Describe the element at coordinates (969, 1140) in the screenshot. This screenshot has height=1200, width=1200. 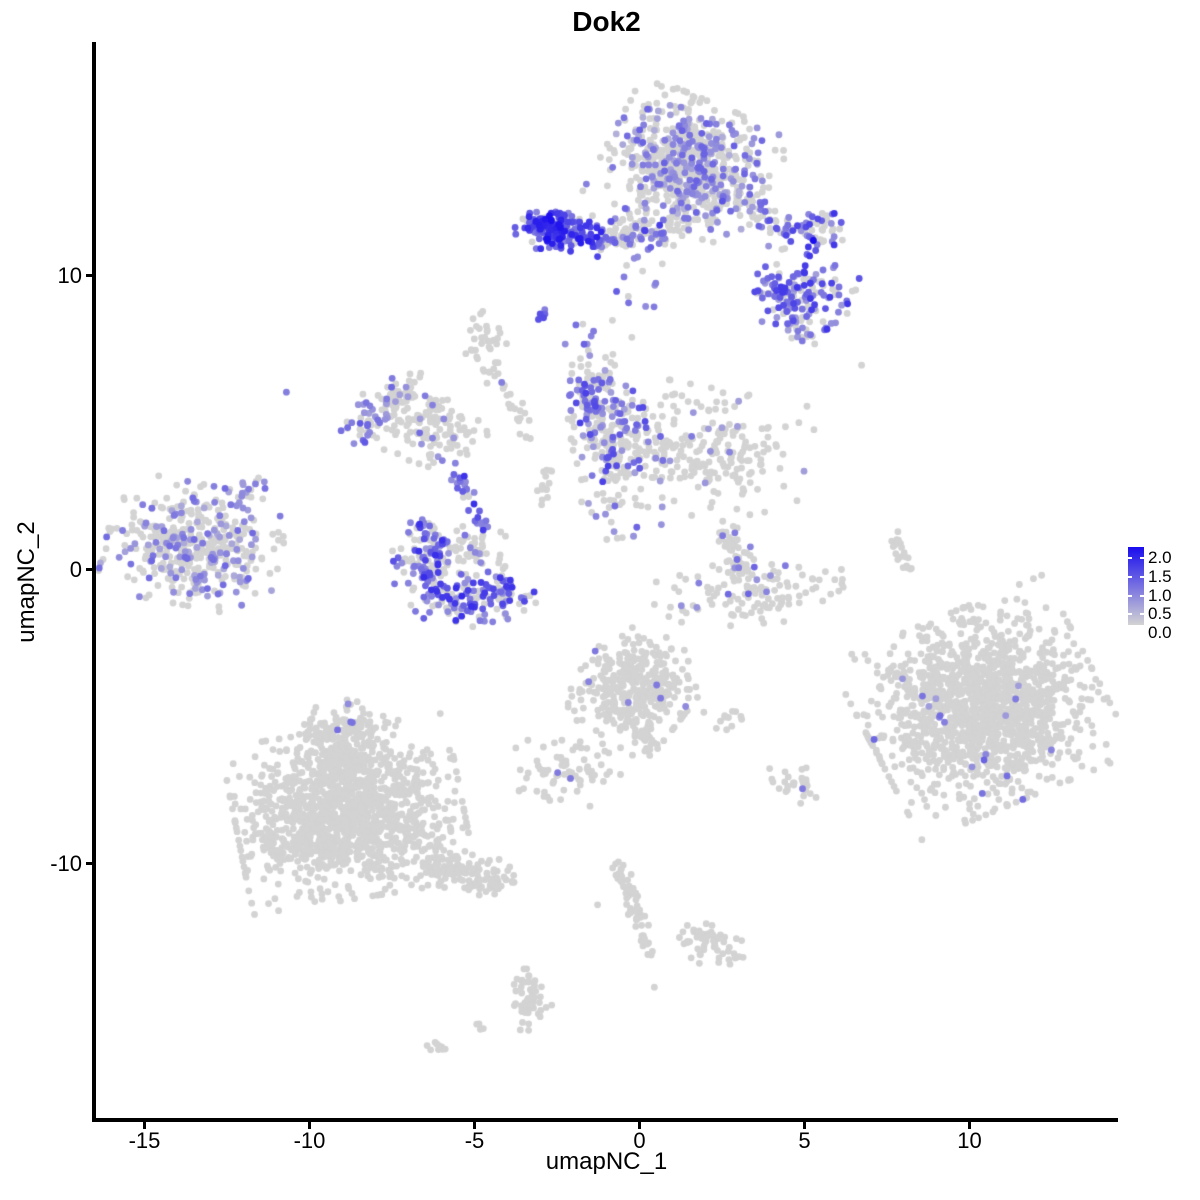
I see `x-tick-label: 10` at that location.